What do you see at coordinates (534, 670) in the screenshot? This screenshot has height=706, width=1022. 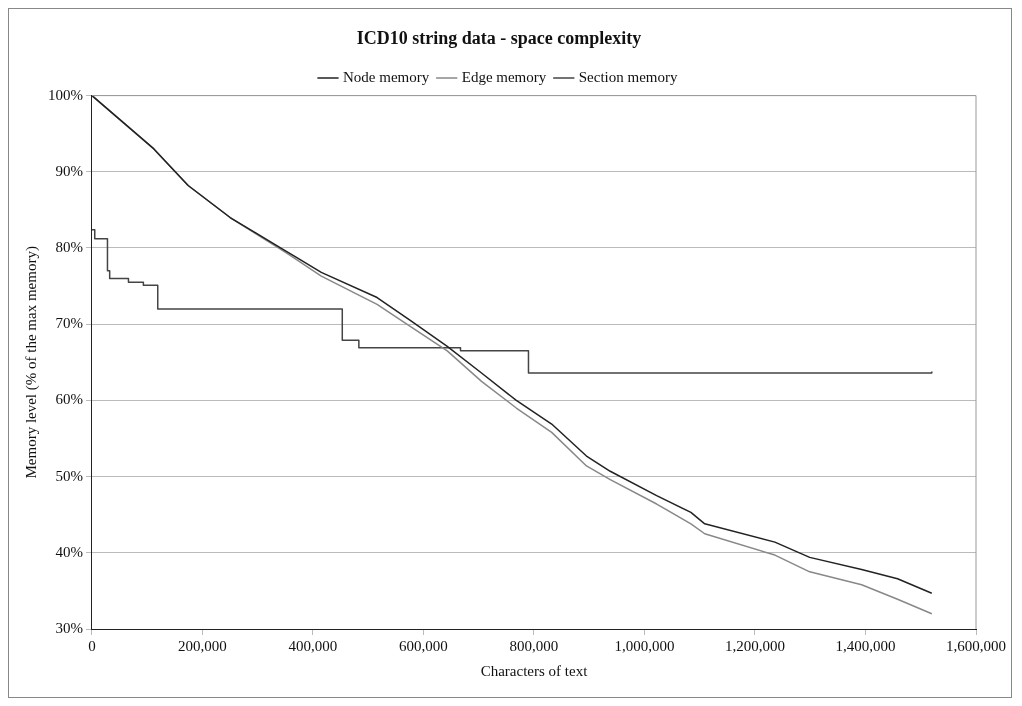 I see `x-axis-title: Characters of text` at bounding box center [534, 670].